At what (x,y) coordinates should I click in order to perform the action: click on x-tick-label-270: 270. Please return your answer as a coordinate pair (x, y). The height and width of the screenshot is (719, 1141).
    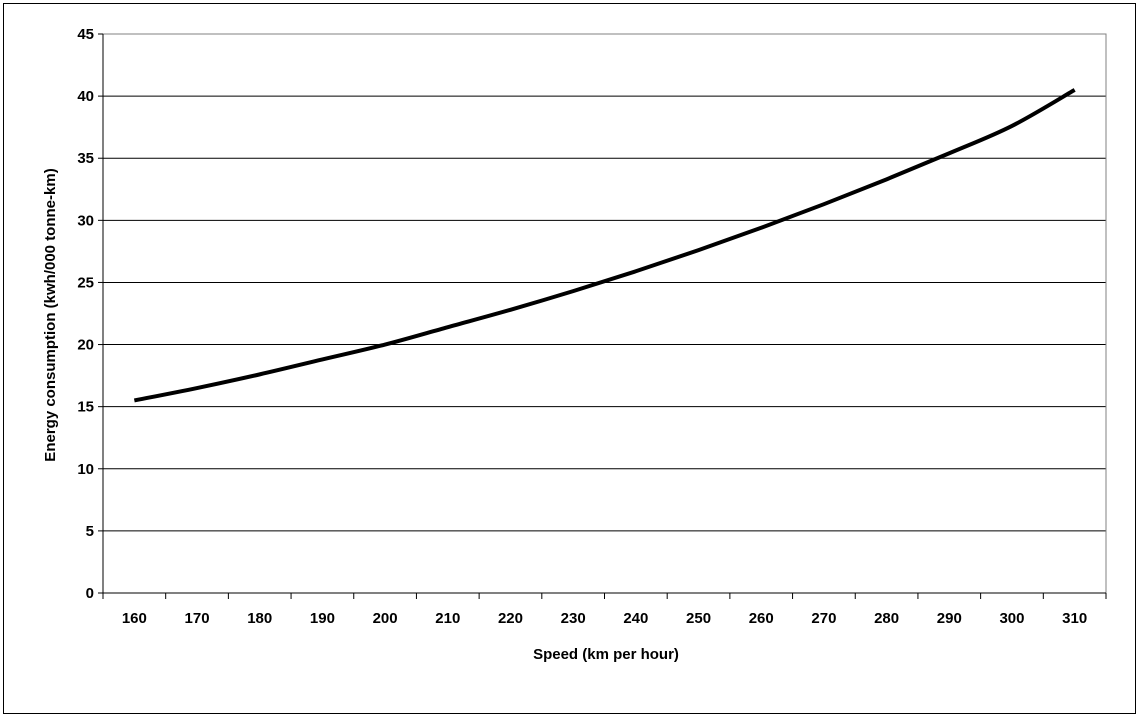
    Looking at the image, I should click on (823, 618).